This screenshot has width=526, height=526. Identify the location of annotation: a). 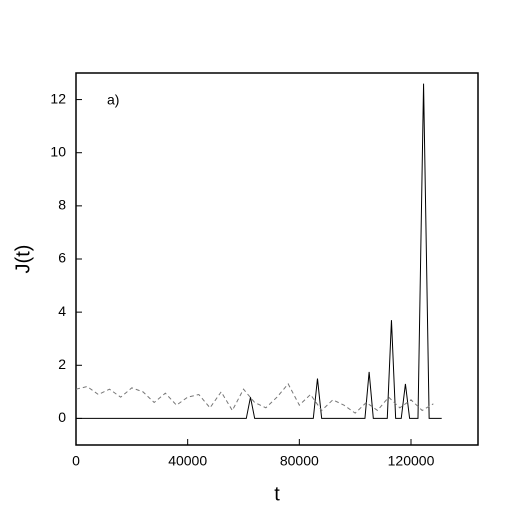
(113, 100).